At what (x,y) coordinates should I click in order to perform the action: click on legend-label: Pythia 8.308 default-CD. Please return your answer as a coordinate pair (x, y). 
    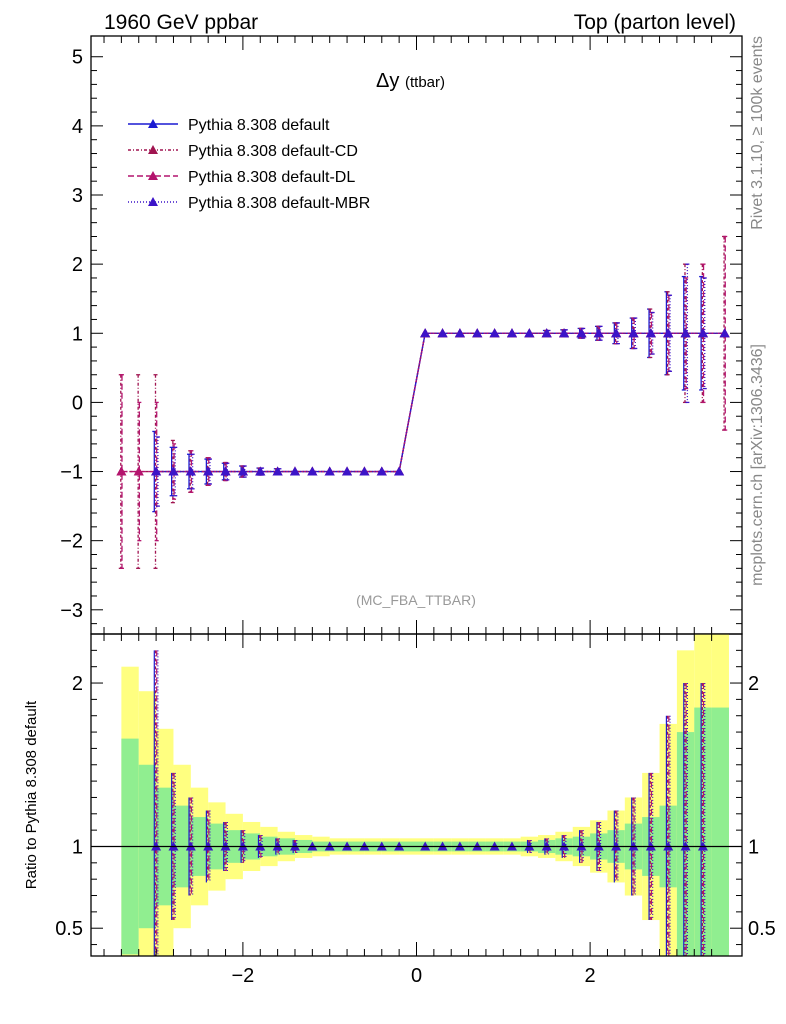
    Looking at the image, I should click on (273, 151).